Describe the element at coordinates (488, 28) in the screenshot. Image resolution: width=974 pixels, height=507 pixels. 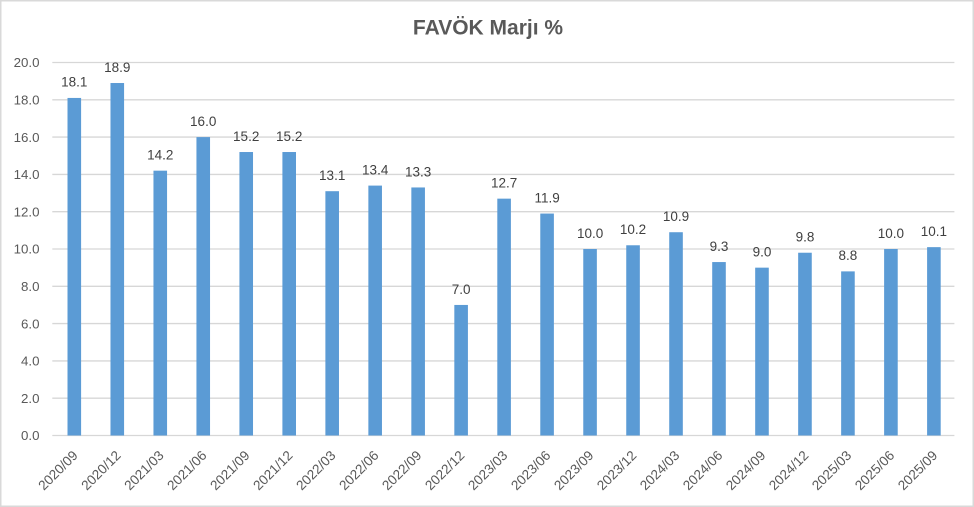
I see `svg-text: FAVÖK Marjı %` at that location.